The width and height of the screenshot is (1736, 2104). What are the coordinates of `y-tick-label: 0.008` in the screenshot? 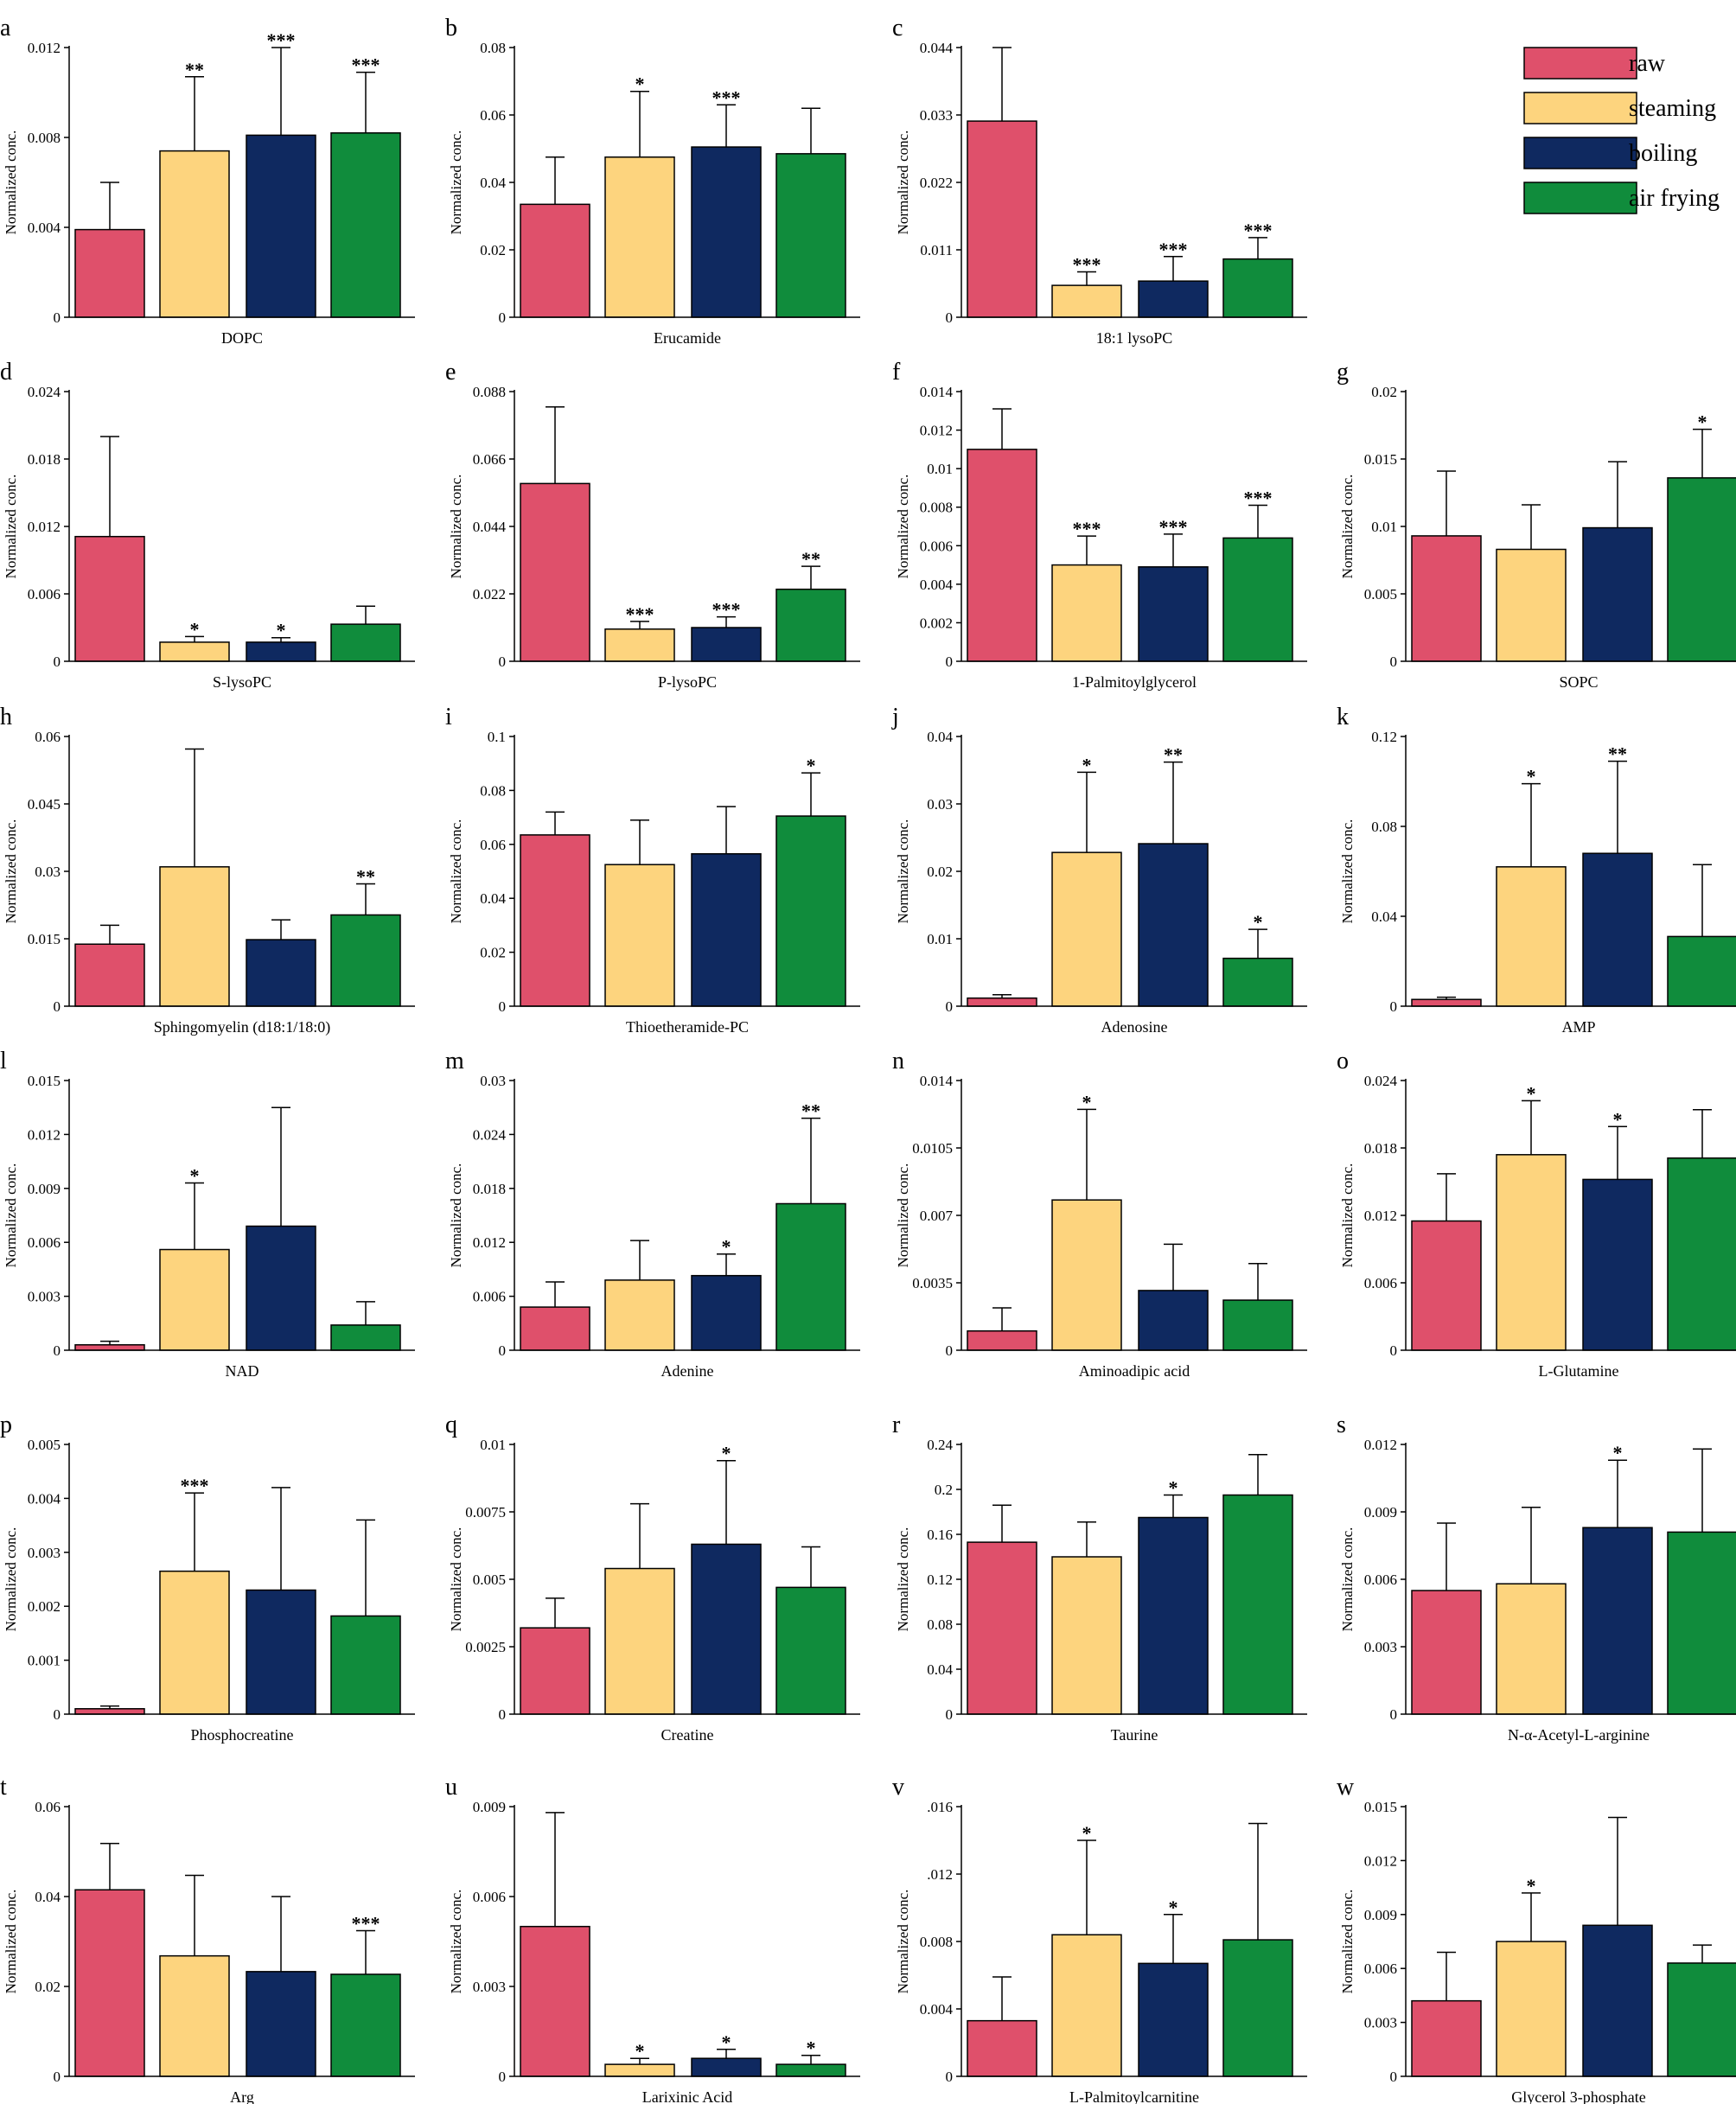 It's located at (44, 138).